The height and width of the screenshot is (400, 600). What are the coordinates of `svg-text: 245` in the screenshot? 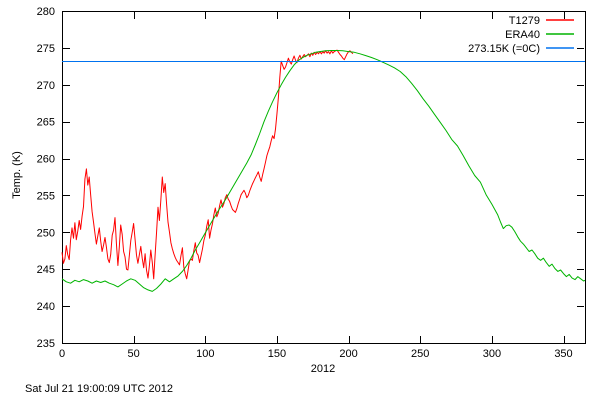 It's located at (46, 270).